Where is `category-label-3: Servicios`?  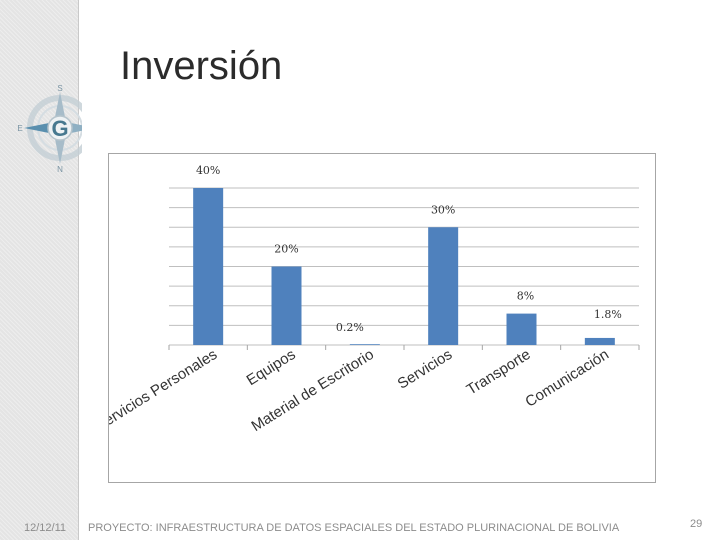
category-label-3: Servicios is located at coordinates (425, 369).